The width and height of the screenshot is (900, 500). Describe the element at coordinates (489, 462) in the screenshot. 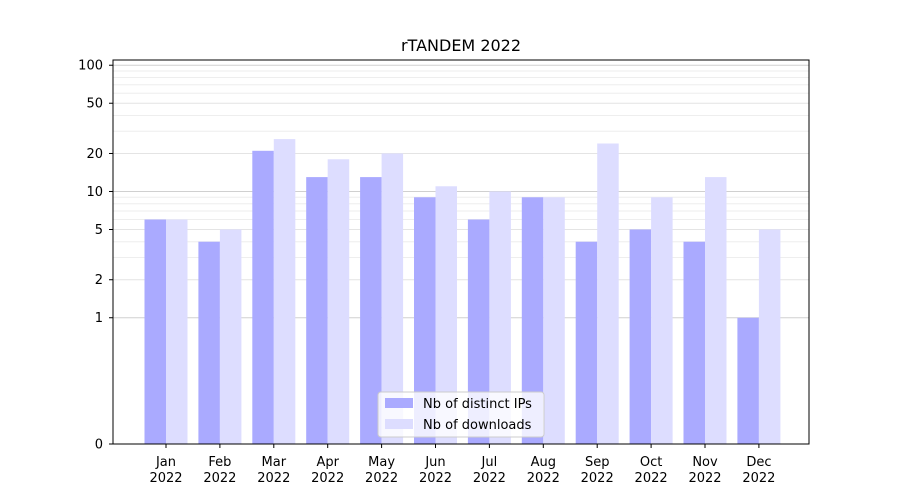

I see `x-tick-label-month: Jul` at that location.